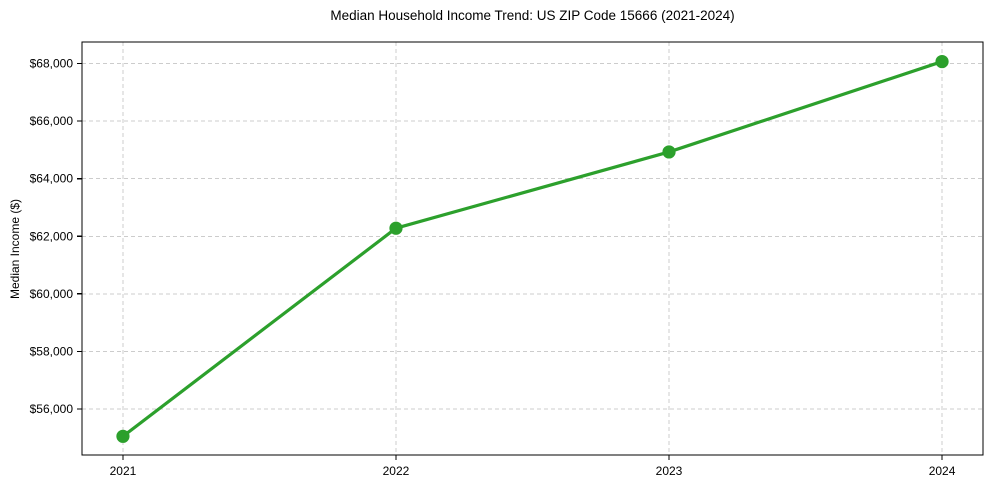  What do you see at coordinates (396, 471) in the screenshot?
I see `x-tick-label: 2022` at bounding box center [396, 471].